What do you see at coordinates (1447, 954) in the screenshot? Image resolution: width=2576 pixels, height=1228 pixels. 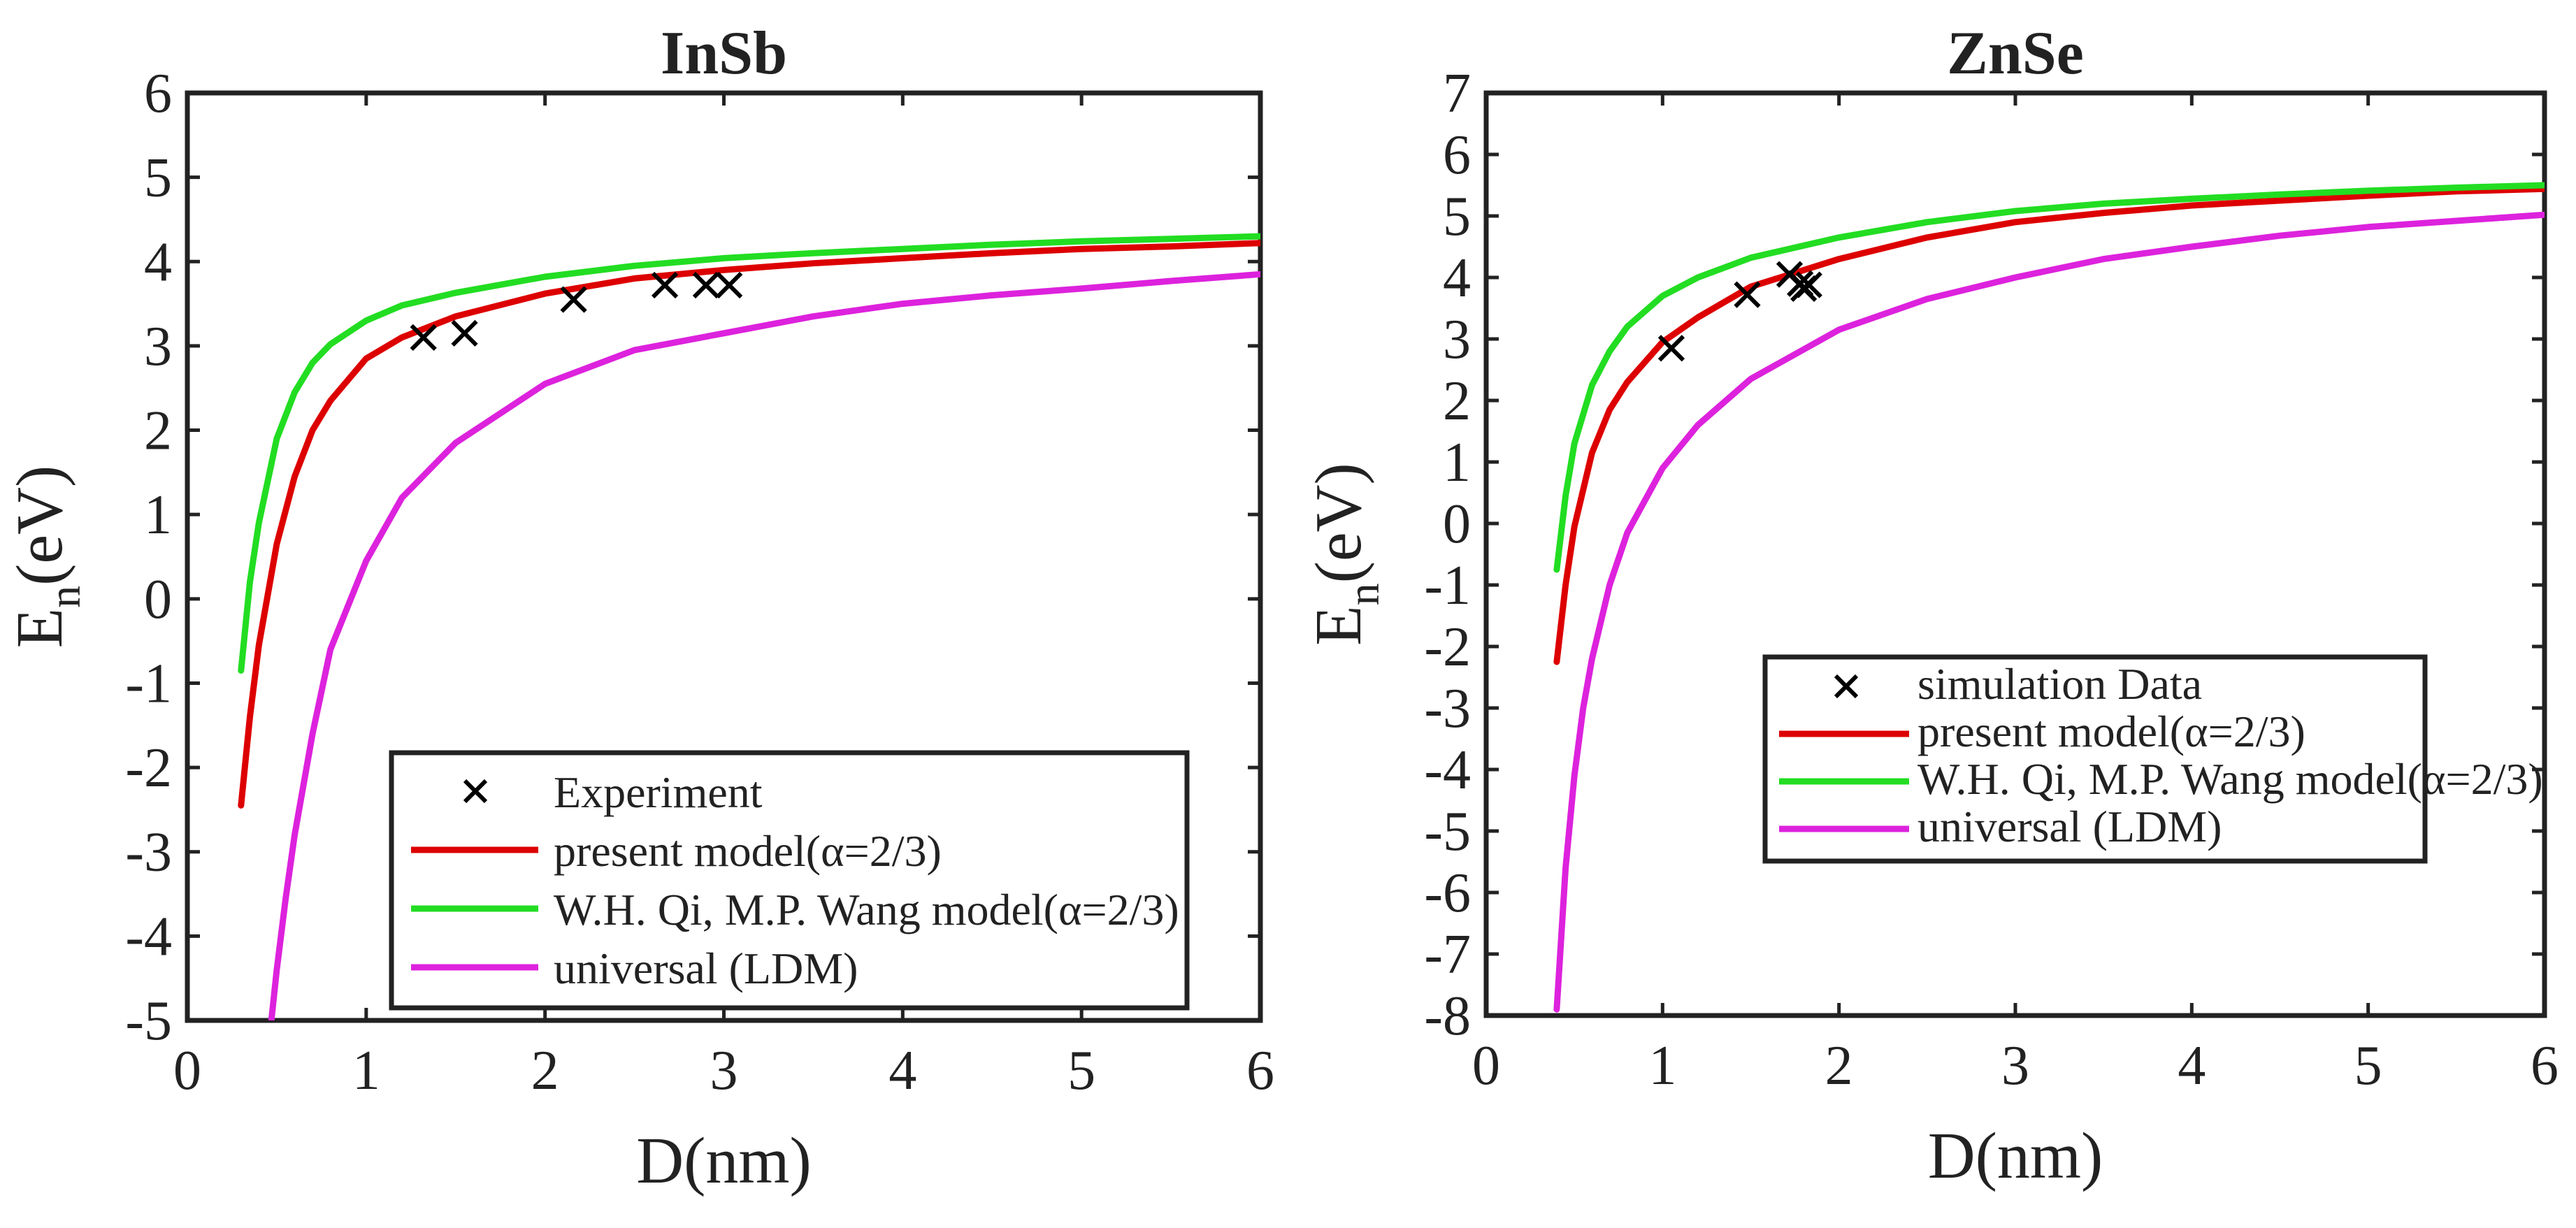 I see `y-tick-label: -7` at bounding box center [1447, 954].